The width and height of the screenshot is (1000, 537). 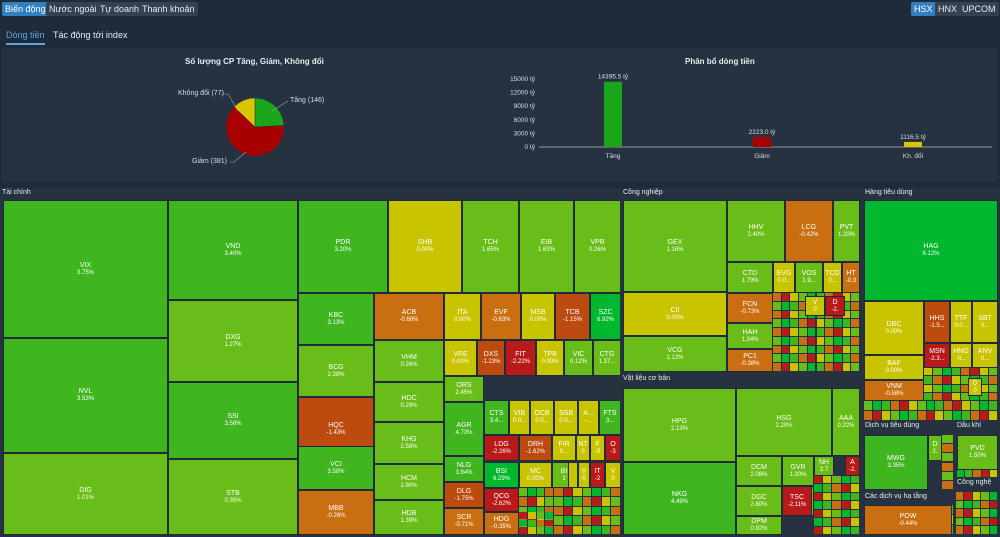 I want to click on stock-tile: NKG 4.49%, so click(x=679, y=498).